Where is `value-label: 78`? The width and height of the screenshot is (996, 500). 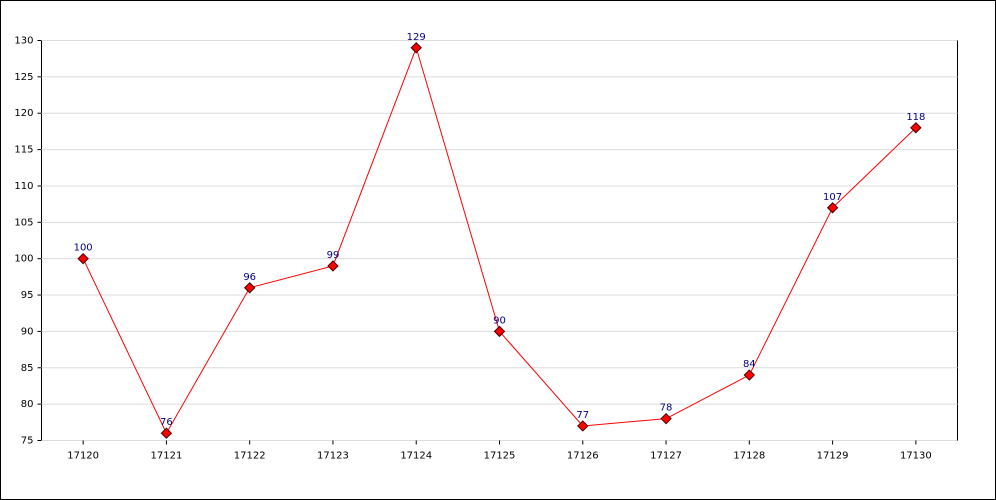 value-label: 78 is located at coordinates (666, 408).